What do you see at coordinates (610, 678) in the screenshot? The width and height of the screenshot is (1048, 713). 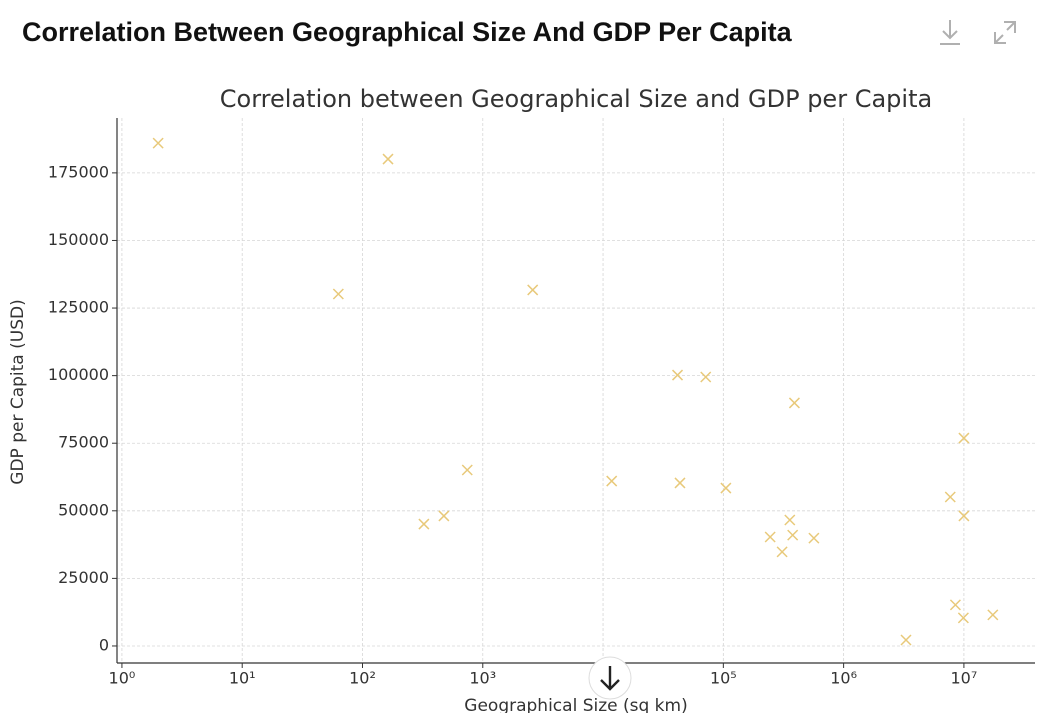 I see `scroll-down-button` at bounding box center [610, 678].